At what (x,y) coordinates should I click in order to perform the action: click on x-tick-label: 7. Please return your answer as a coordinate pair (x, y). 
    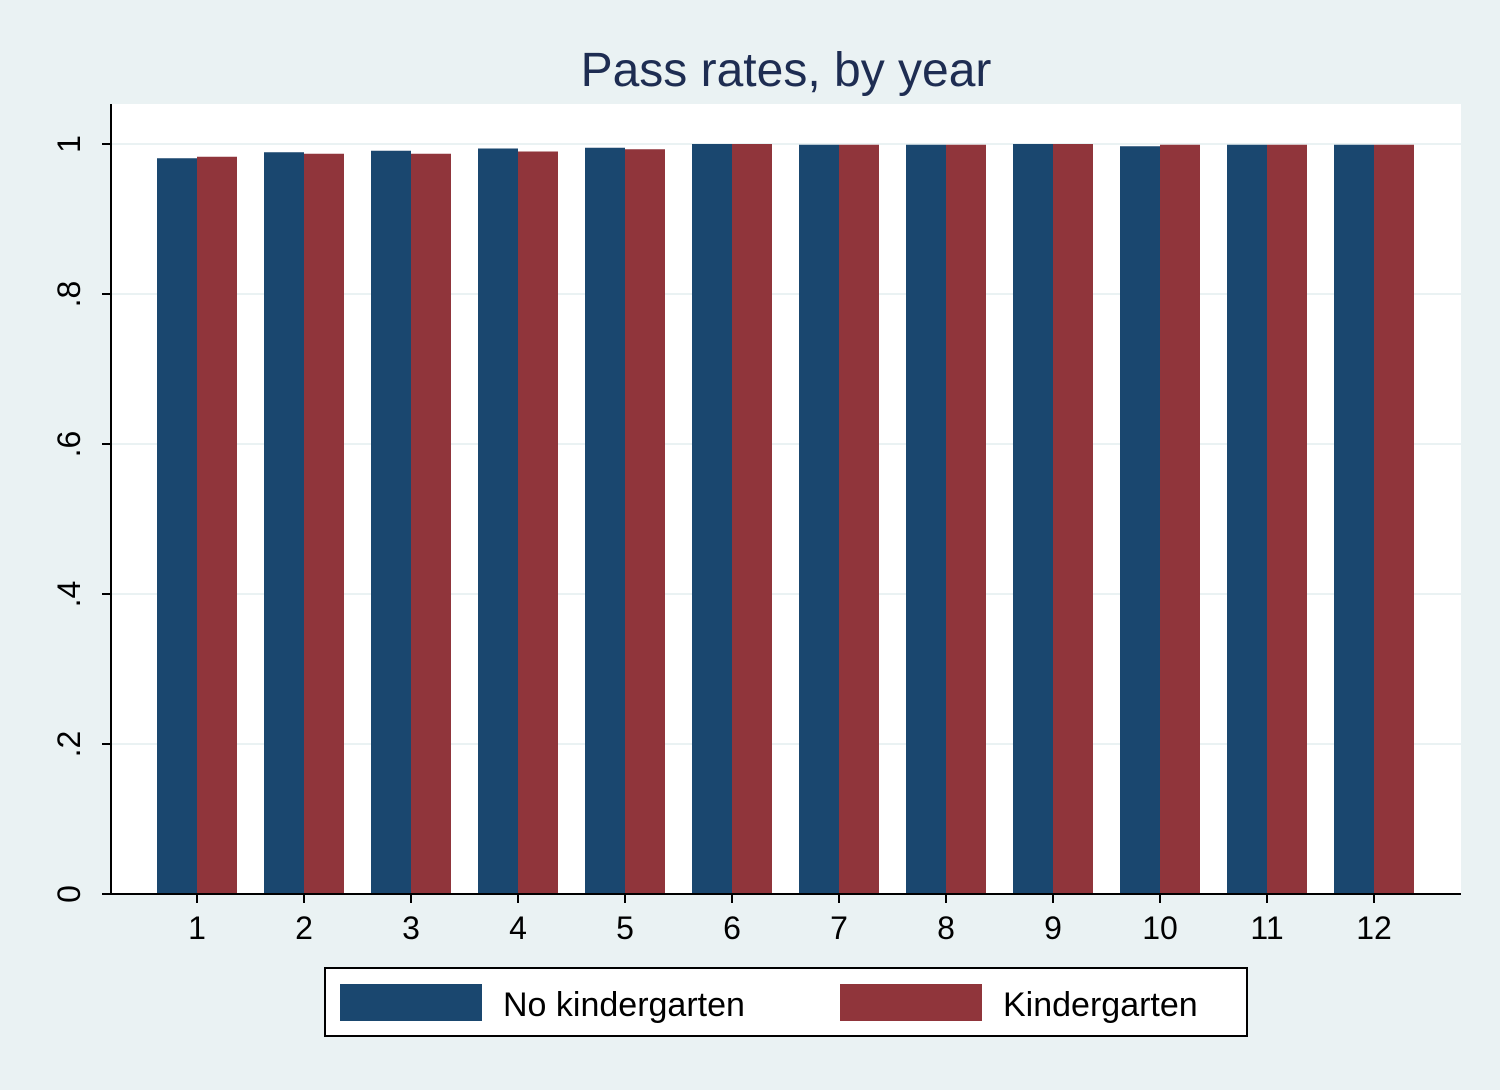
    Looking at the image, I should click on (839, 928).